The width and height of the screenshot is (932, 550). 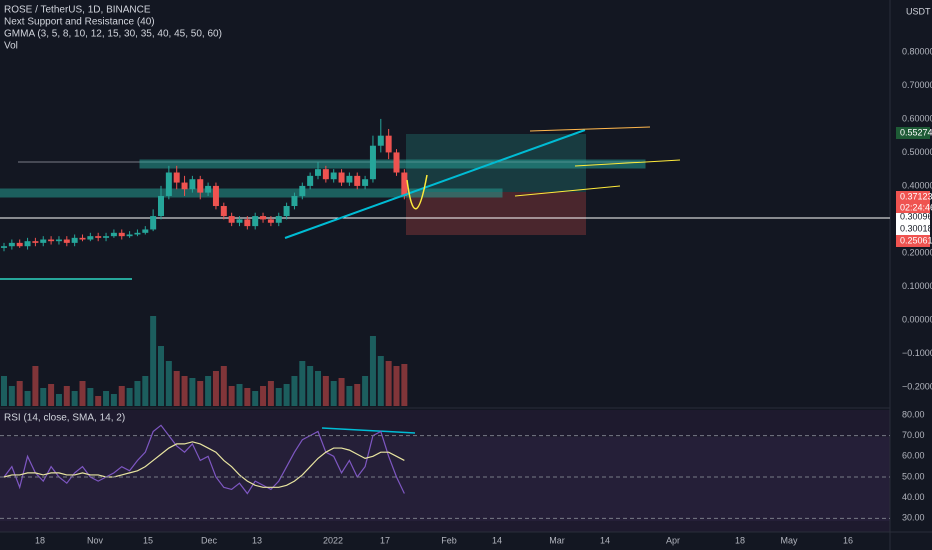 What do you see at coordinates (204, 464) in the screenshot?
I see `rsi-ma-line` at bounding box center [204, 464].